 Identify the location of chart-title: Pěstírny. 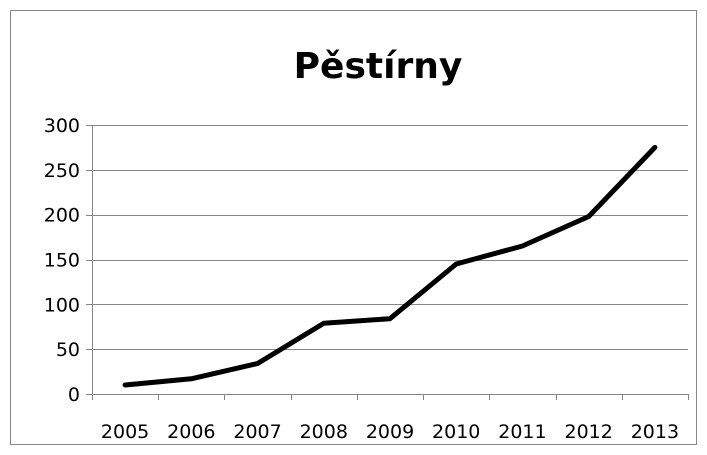
(378, 66).